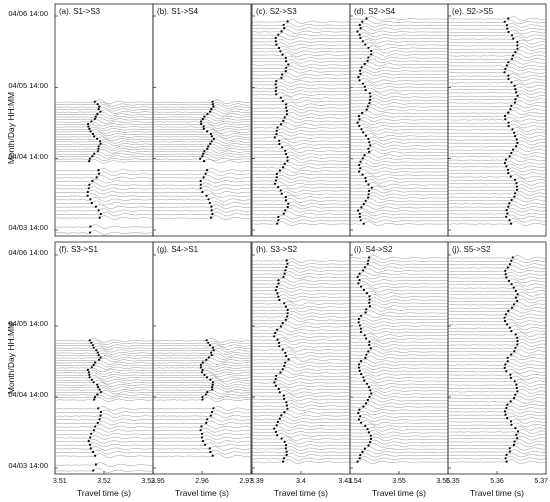  What do you see at coordinates (11, 128) in the screenshot?
I see `ylabel-top: Month/Day HH:MM` at bounding box center [11, 128].